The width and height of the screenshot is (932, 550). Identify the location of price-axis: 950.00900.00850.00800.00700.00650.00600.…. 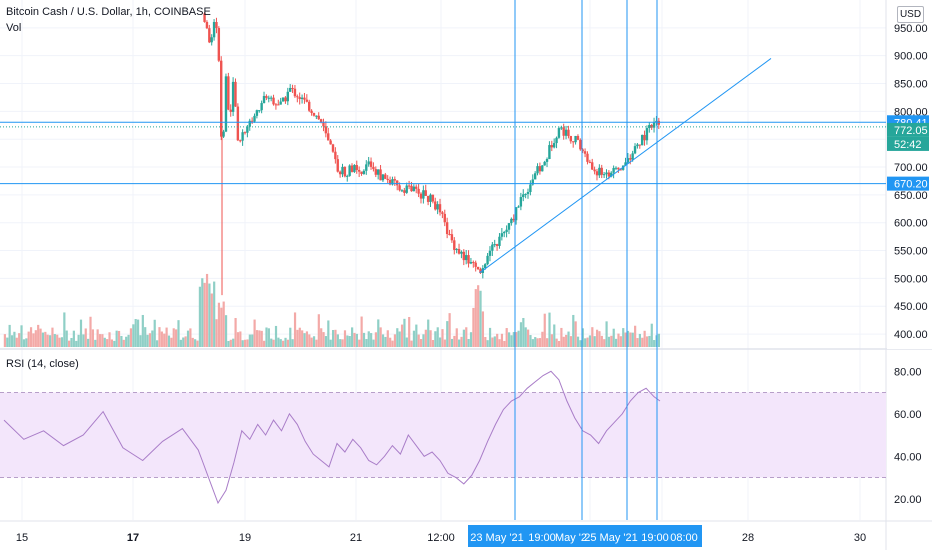
(909, 174).